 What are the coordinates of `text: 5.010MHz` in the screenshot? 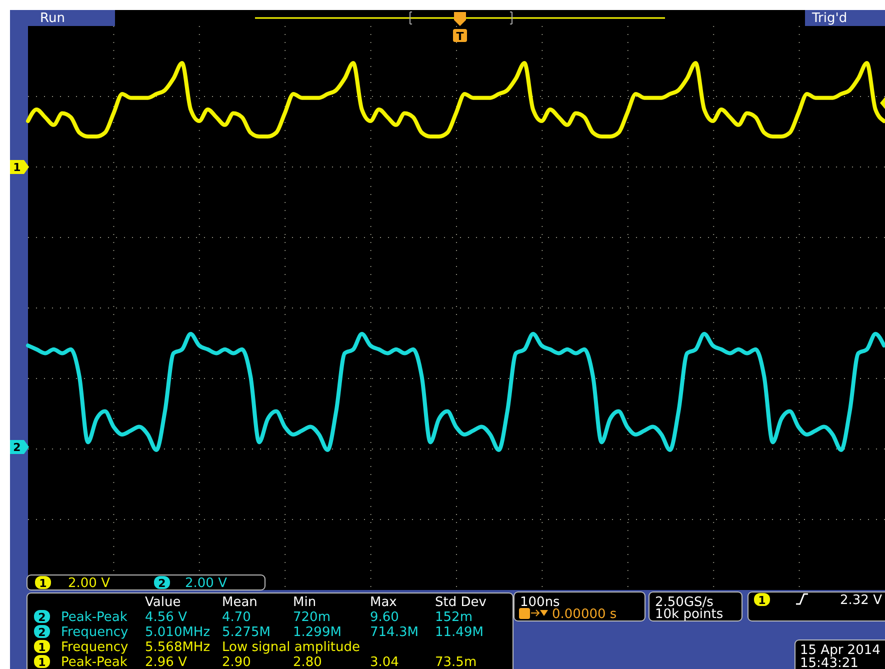 It's located at (177, 632).